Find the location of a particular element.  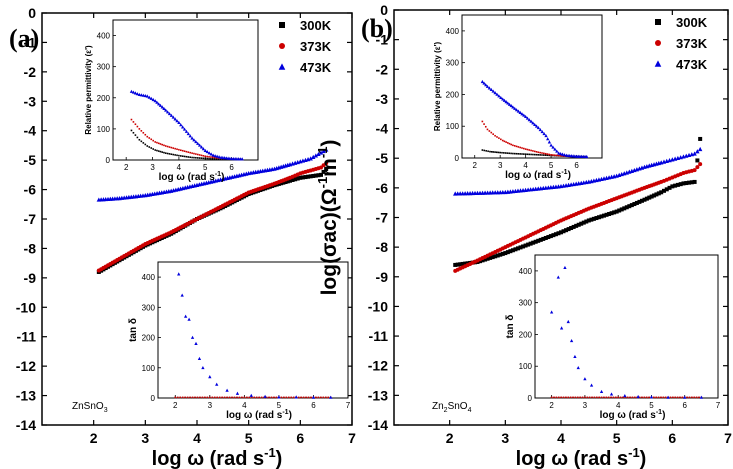

y-tick-label: -5 is located at coordinates (382, 158).